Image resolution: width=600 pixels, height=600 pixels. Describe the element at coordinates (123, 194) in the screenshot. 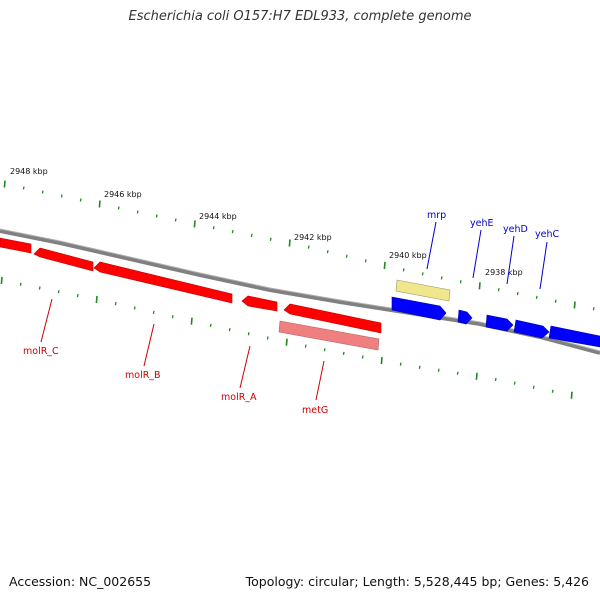

I see `tick-label: 2946 kbp` at that location.